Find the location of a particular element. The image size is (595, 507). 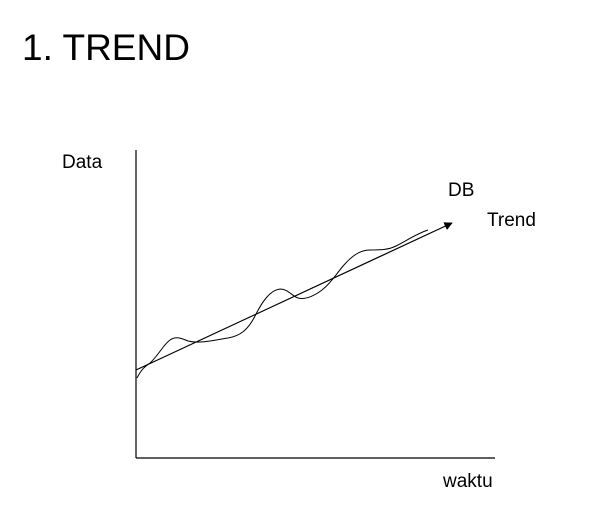

slide-title: 1. TREND is located at coordinates (106, 47).